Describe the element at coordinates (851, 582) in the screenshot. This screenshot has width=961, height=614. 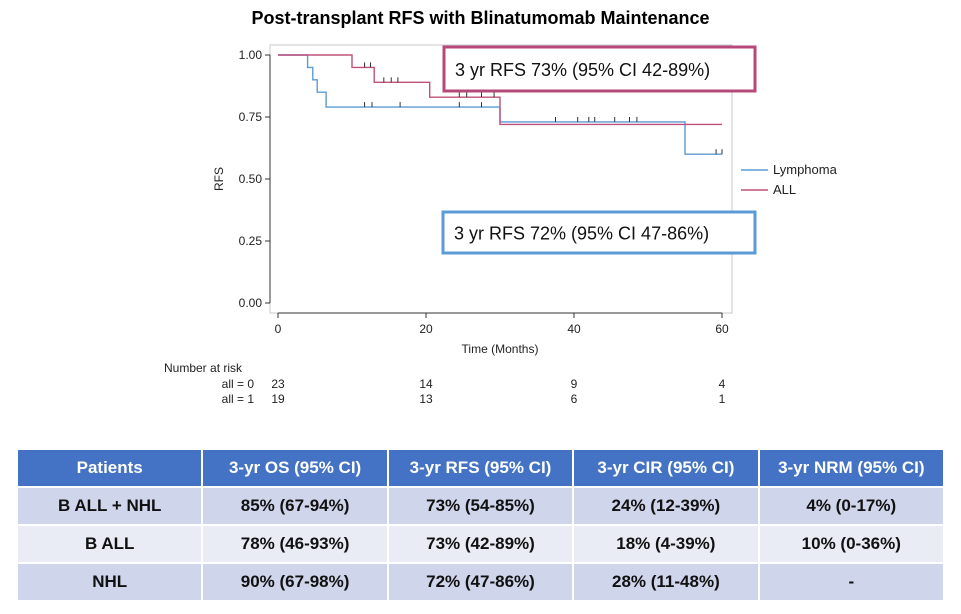
I see `nrm-cell: -` at that location.